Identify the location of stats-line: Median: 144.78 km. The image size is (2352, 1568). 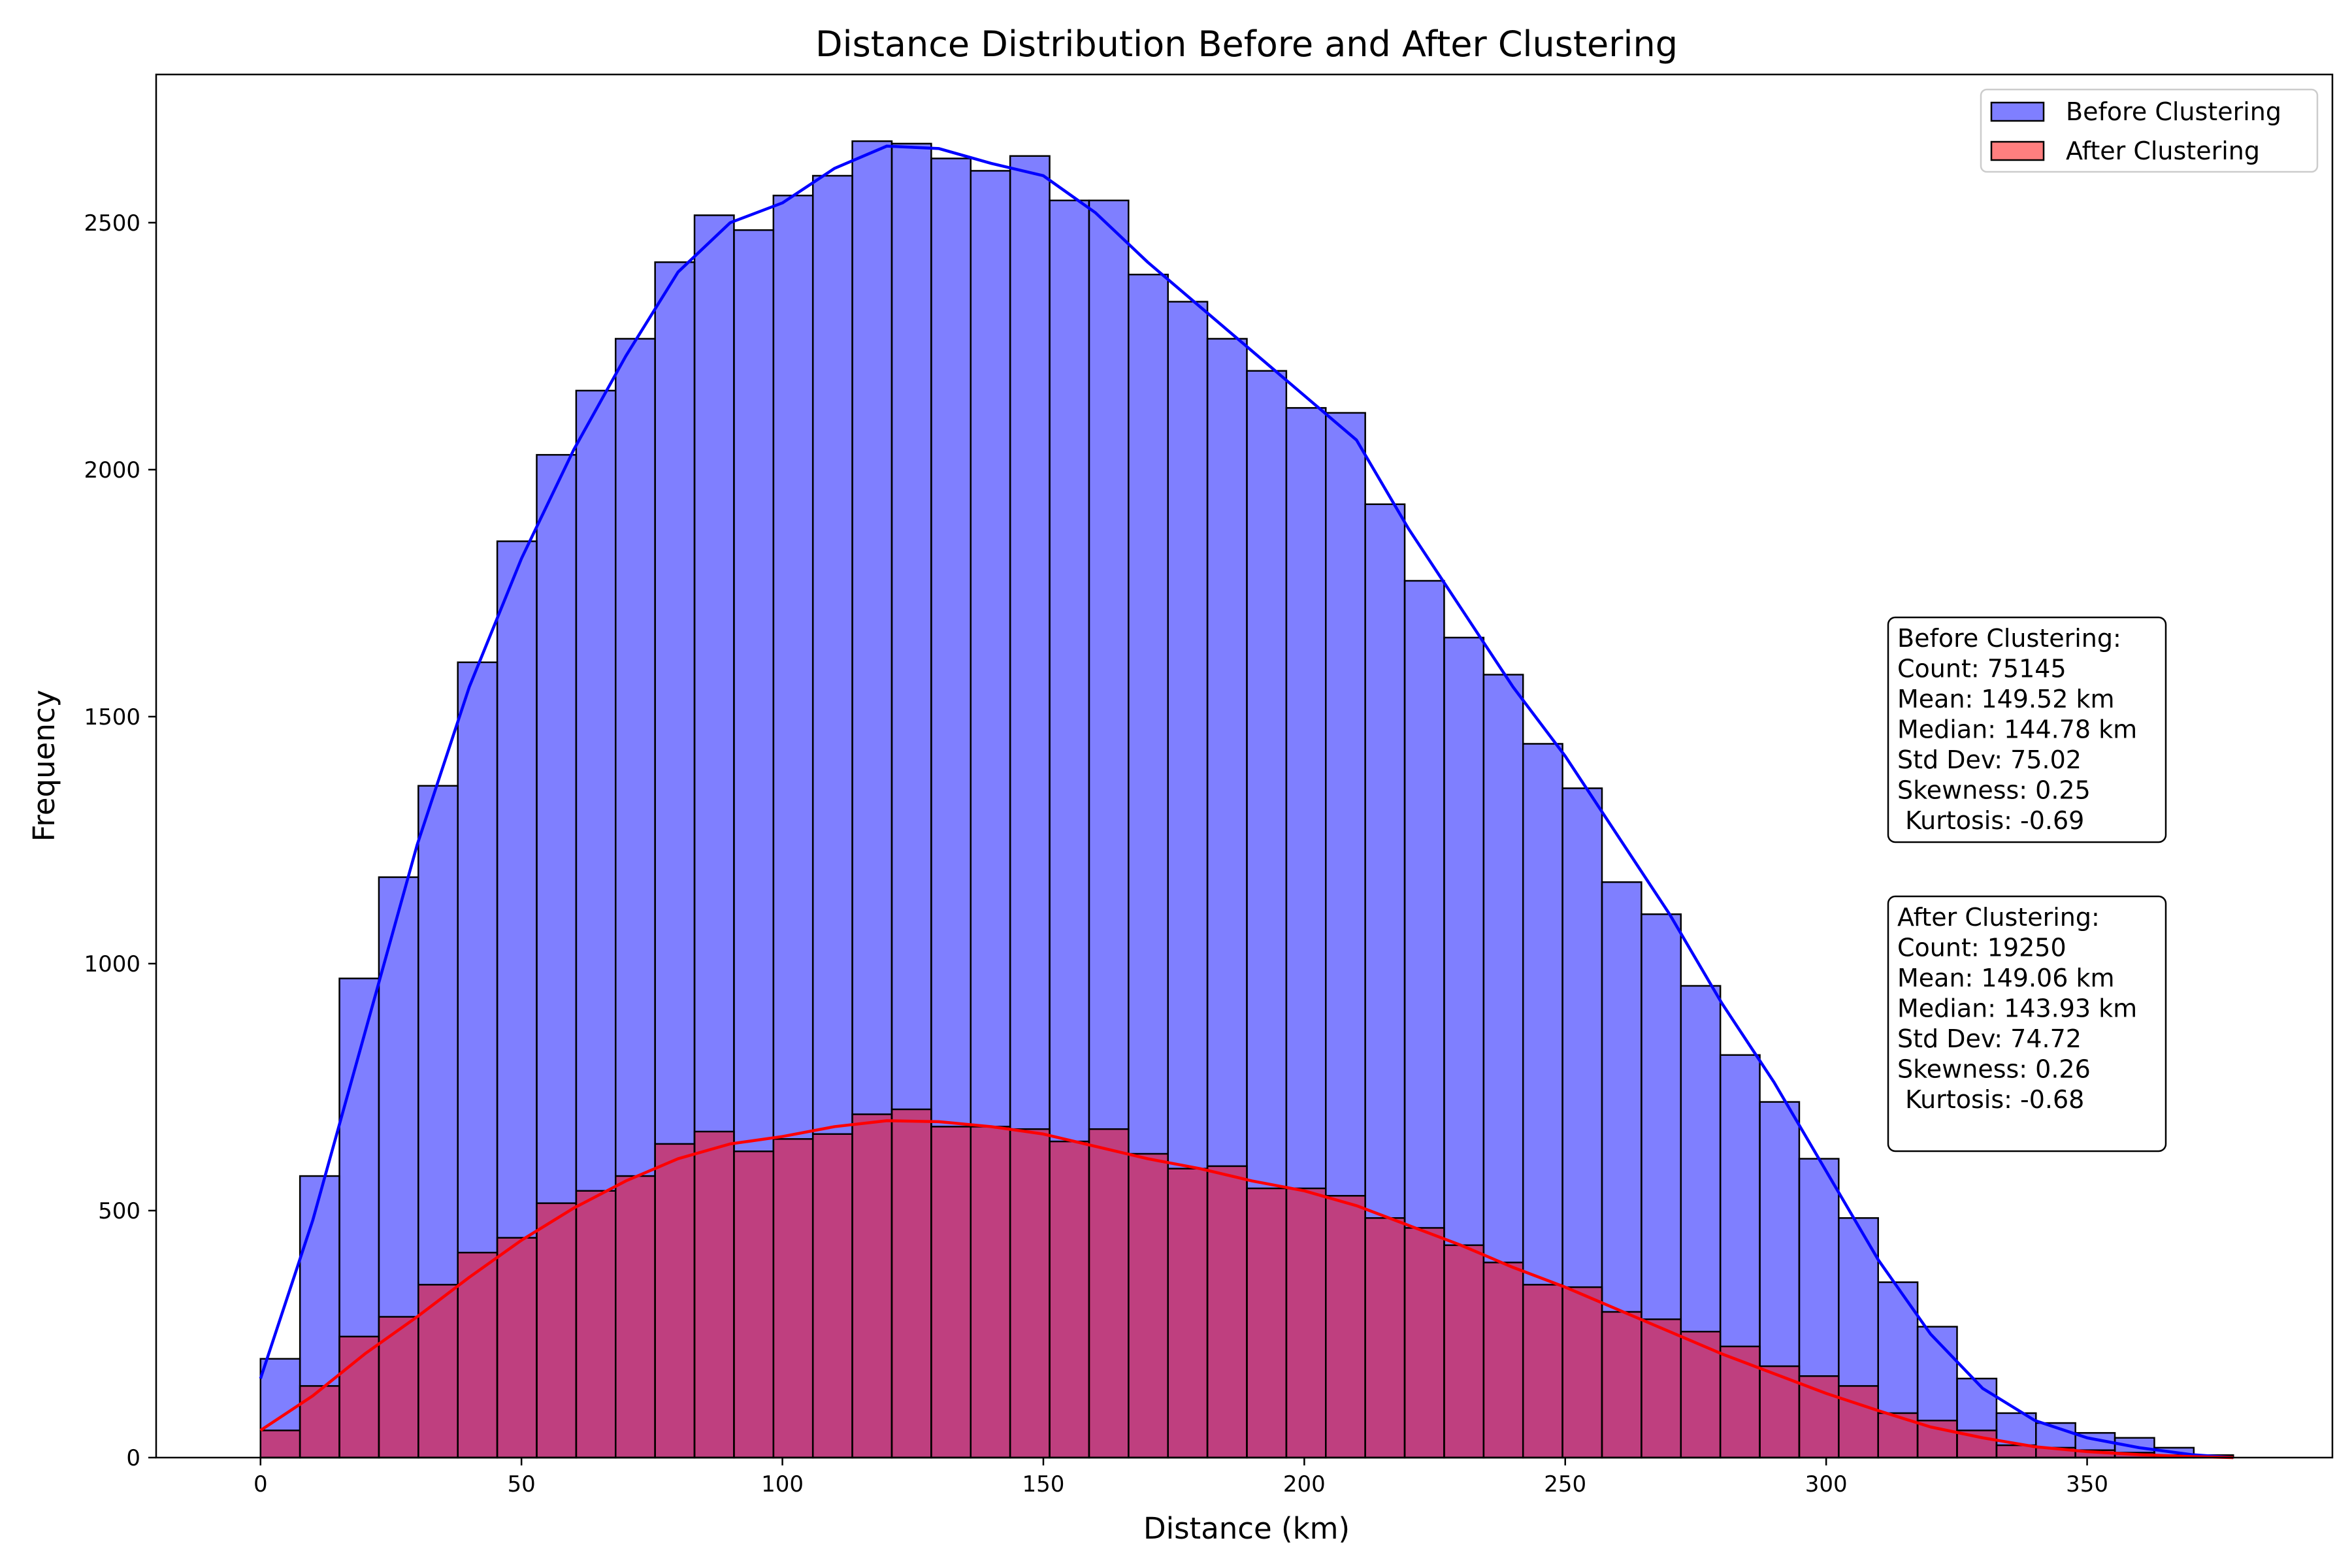
(2017, 729).